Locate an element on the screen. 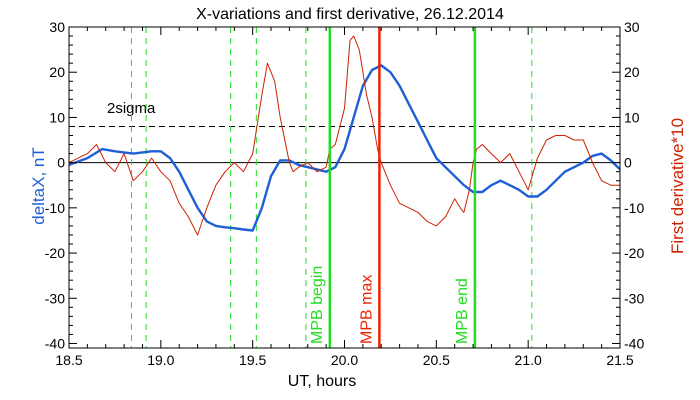 This screenshot has width=700, height=400. y-right-tick-label-0: 30 is located at coordinates (632, 27).